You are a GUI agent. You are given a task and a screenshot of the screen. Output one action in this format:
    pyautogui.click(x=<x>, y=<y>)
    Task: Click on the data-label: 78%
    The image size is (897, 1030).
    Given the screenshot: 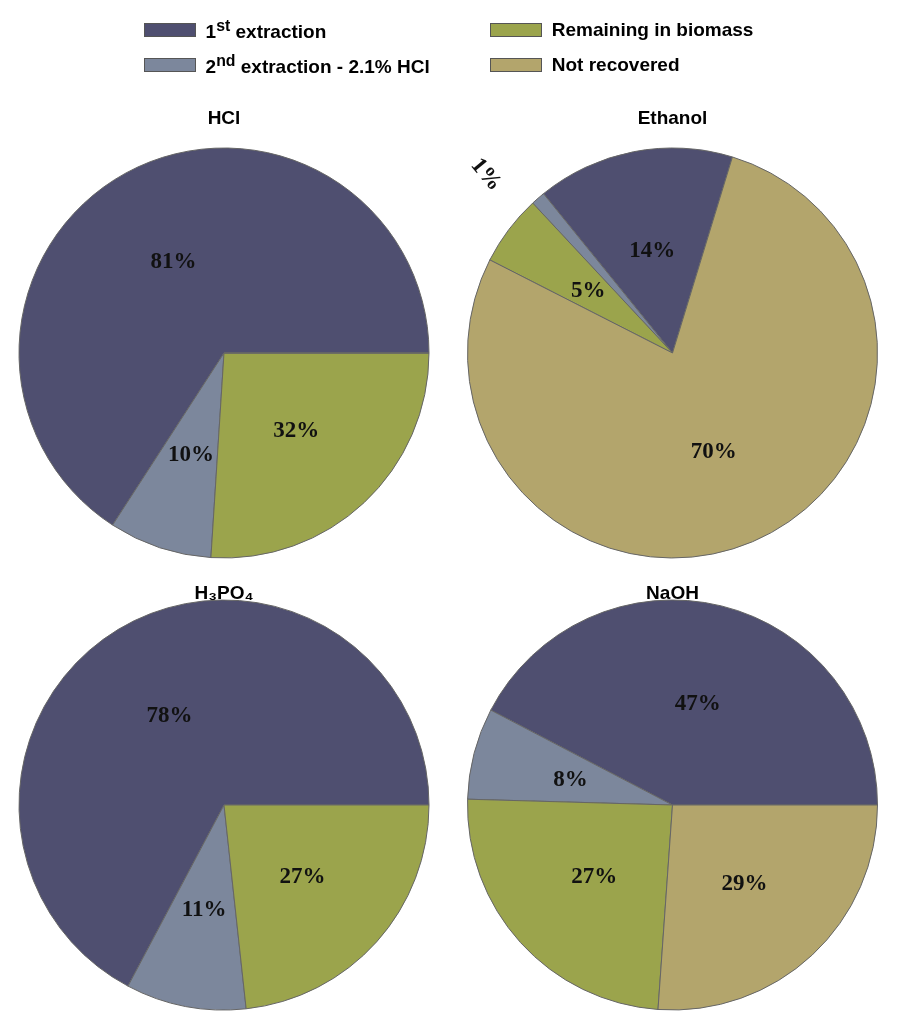 What is the action you would take?
    pyautogui.click(x=169, y=715)
    